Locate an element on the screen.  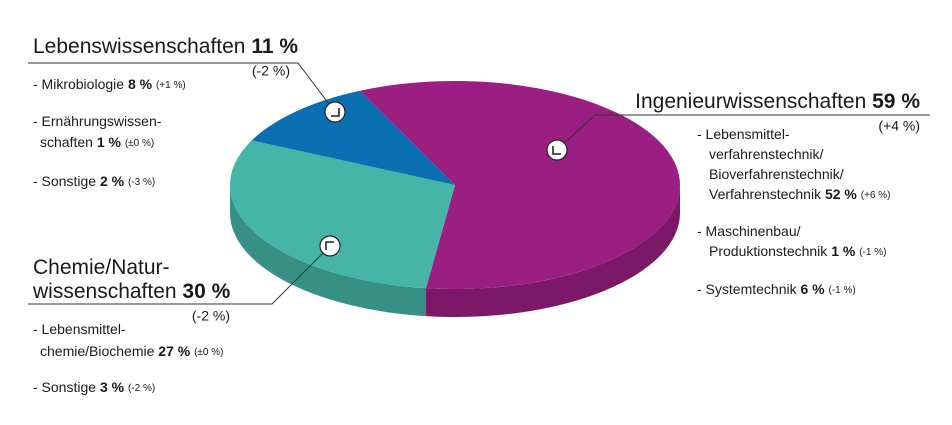
detail-label: chemie/Biochemie 27 % (±0 %) is located at coordinates (131, 351).